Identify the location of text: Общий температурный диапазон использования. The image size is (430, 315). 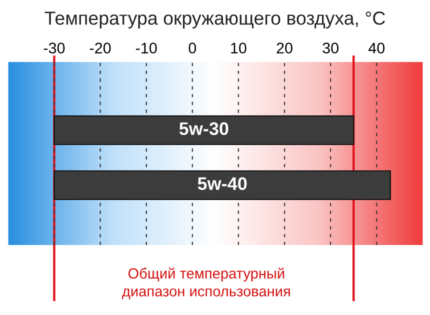
(206, 284).